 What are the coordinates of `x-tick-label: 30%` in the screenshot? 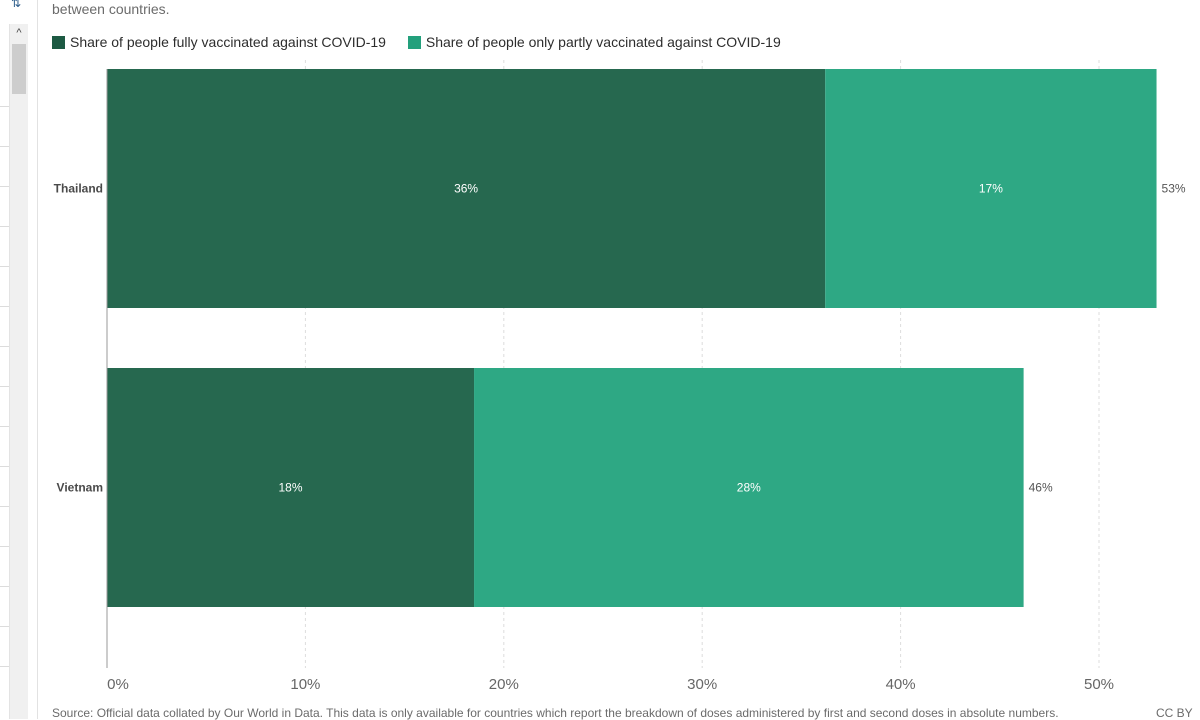 It's located at (702, 684).